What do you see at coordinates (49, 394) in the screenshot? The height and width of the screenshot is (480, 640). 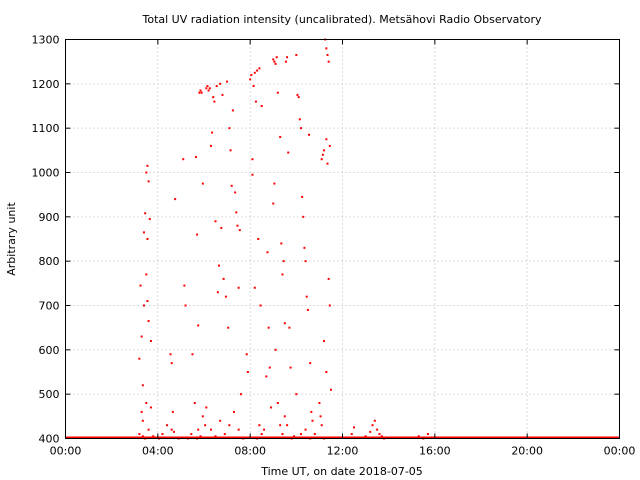 I see `y-tick-label: 500` at bounding box center [49, 394].